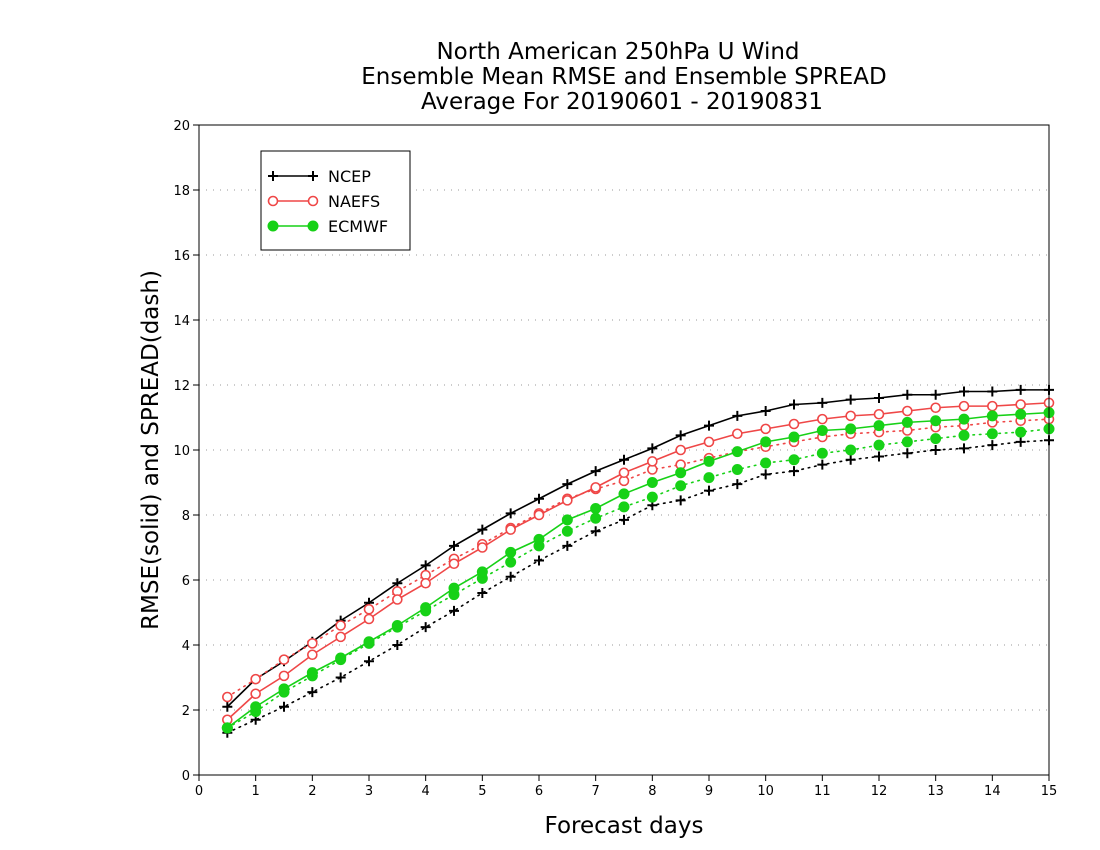 The image size is (1100, 850). What do you see at coordinates (313, 176) in the screenshot?
I see `legend-marker-ncep` at bounding box center [313, 176].